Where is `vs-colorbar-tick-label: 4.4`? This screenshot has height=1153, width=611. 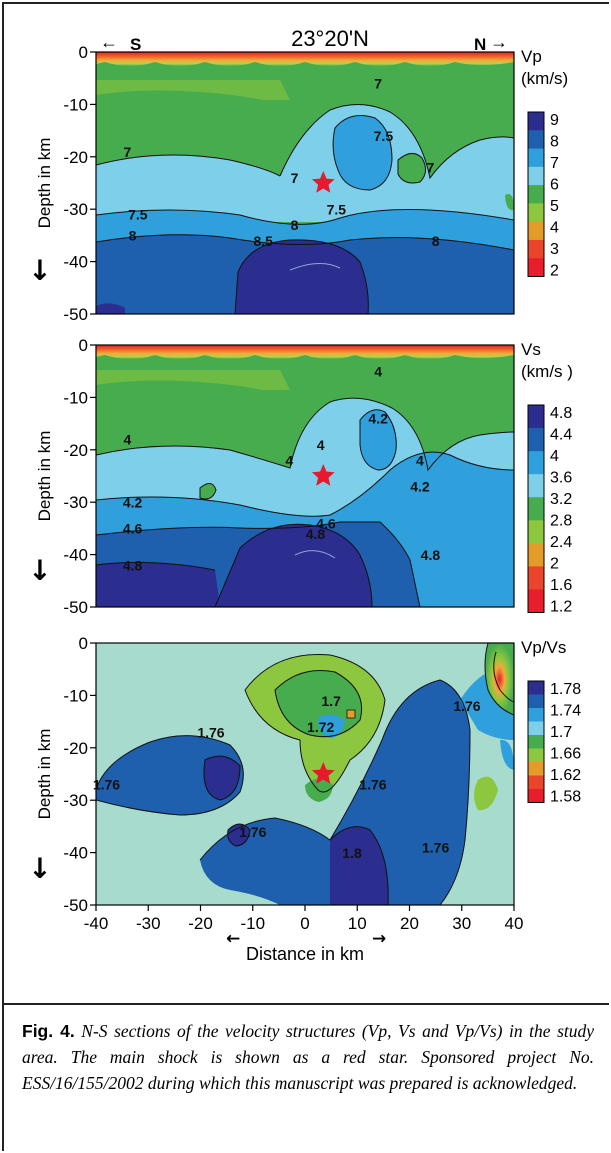
vs-colorbar-tick-label: 4.4 is located at coordinates (561, 435).